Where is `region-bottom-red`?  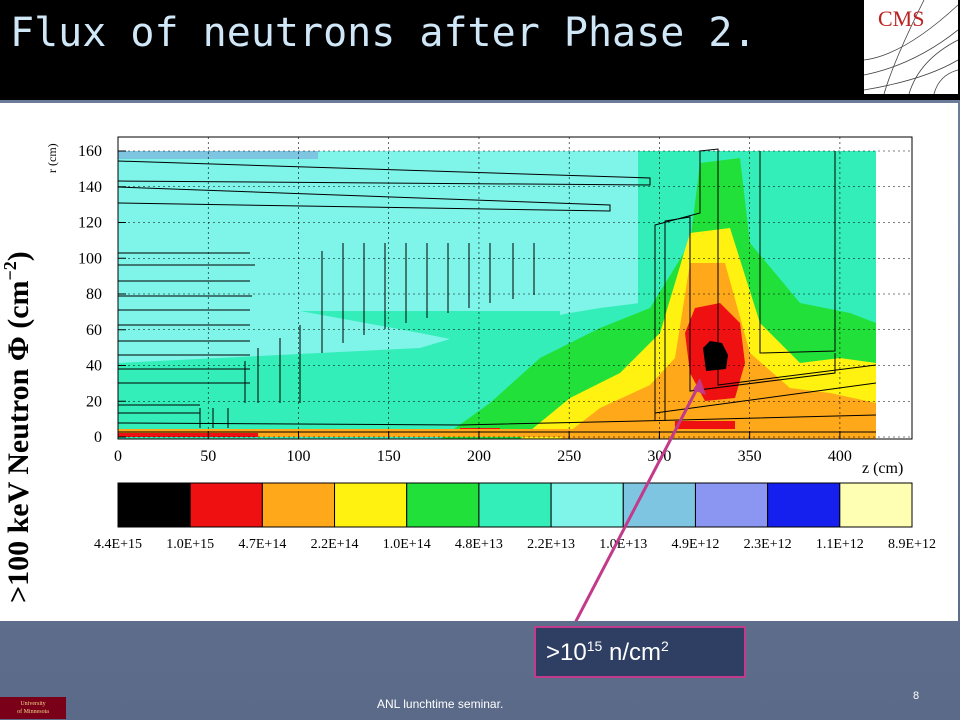 region-bottom-red is located at coordinates (188, 435).